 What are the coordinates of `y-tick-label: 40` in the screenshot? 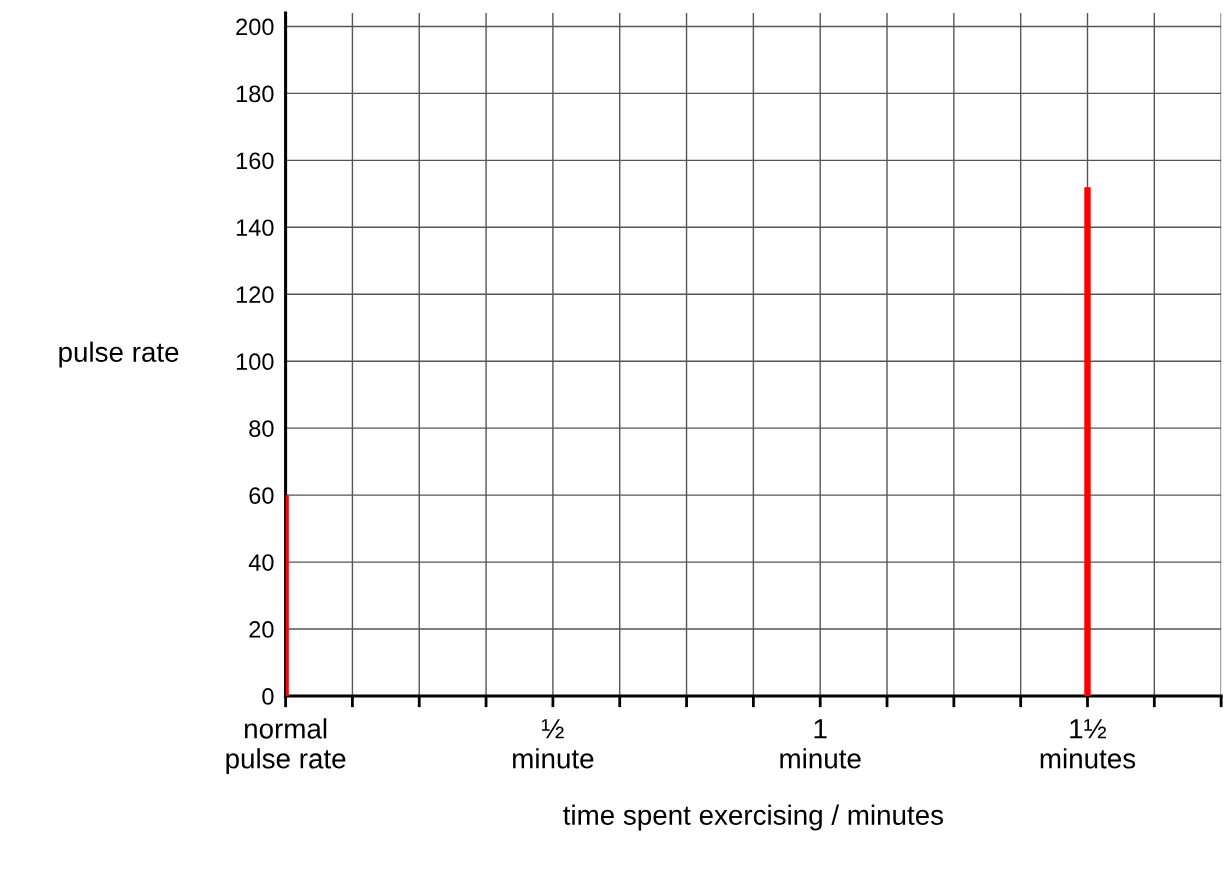 It's located at (261, 562).